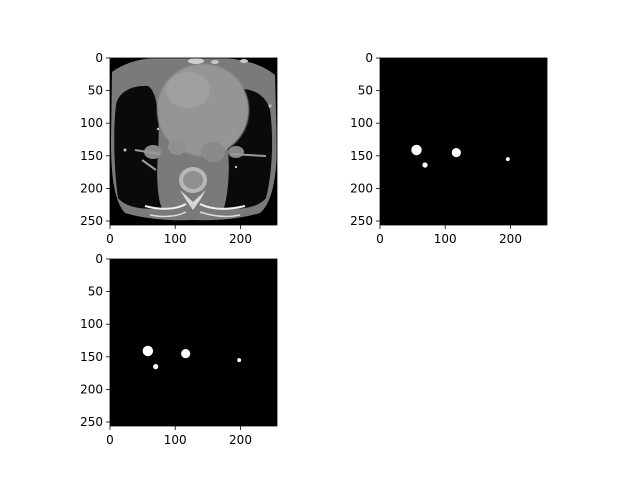  Describe the element at coordinates (175, 239) in the screenshot. I see `ct-x-tick-label: 100` at that location.